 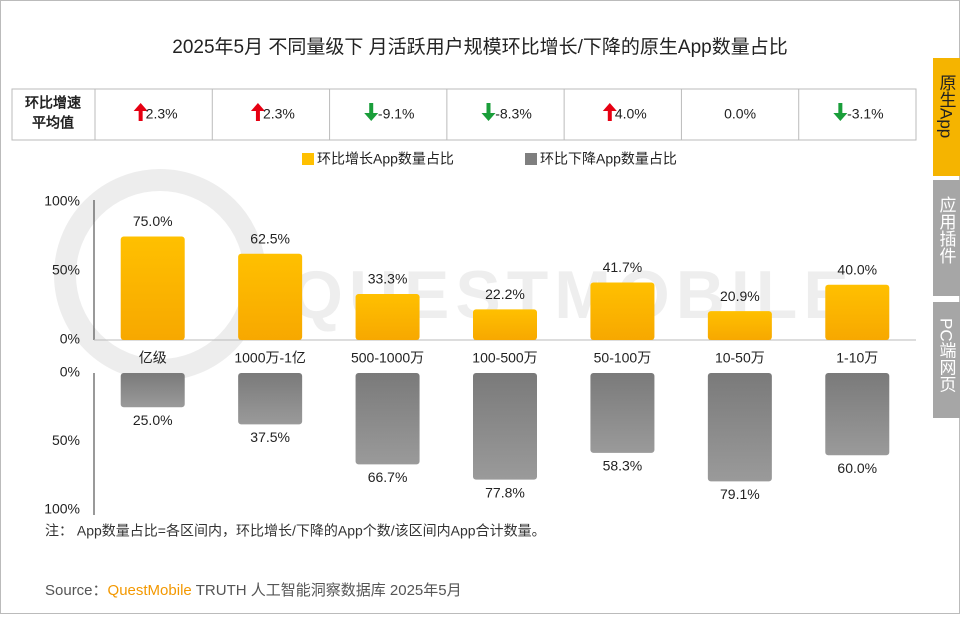 What do you see at coordinates (513, 114) in the screenshot?
I see `table-value: -8.3%` at bounding box center [513, 114].